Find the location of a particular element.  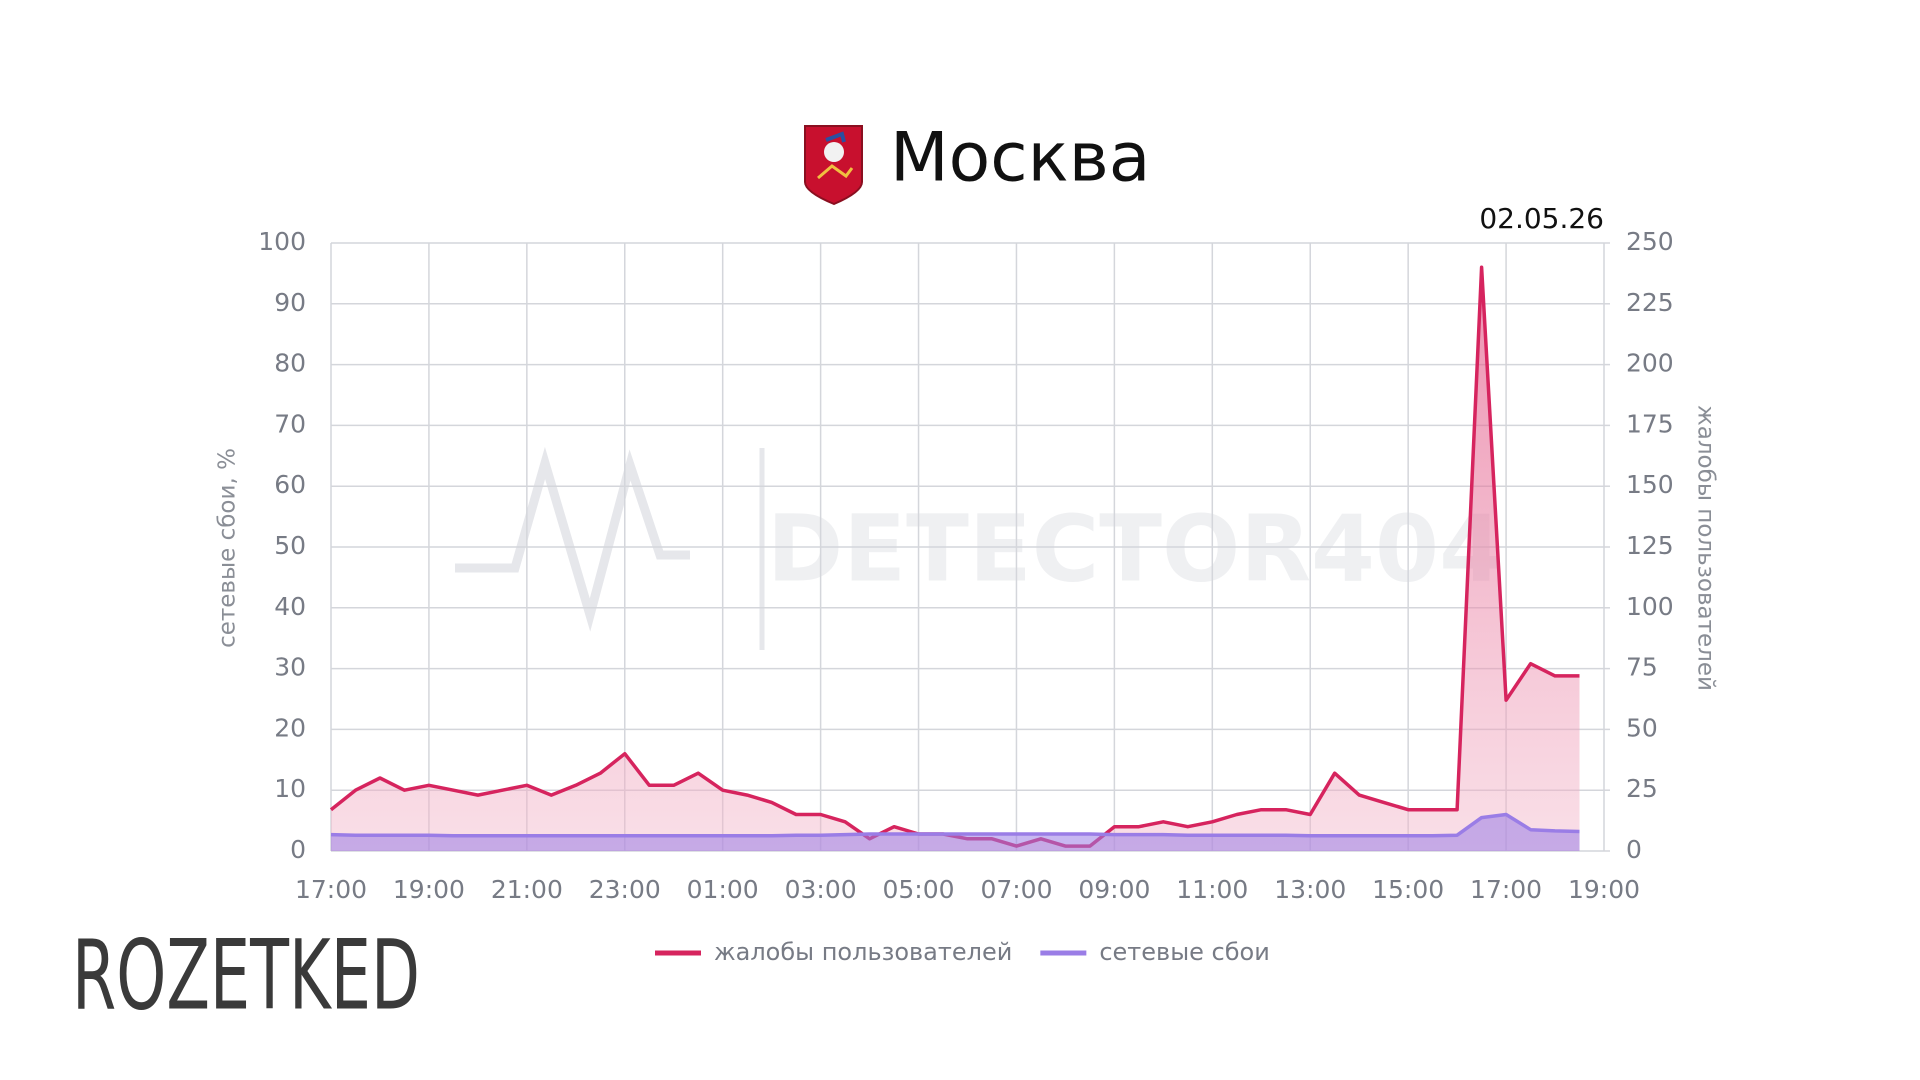

y-tick-label: 90 is located at coordinates (290, 302).